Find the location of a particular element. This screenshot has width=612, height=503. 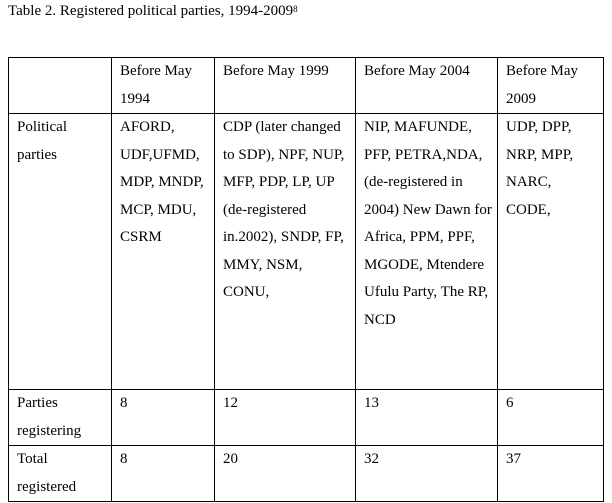

row-label-political-parties: Political parties is located at coordinates (60, 251).